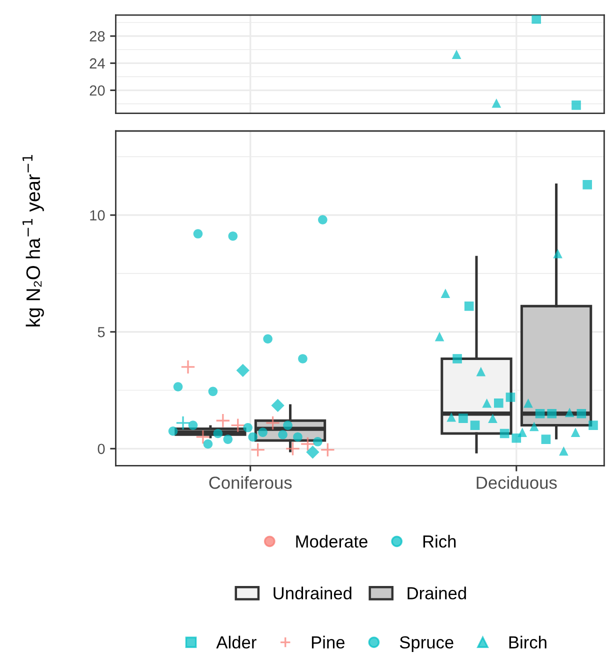 This screenshot has height=655, width=606. What do you see at coordinates (427, 644) in the screenshot?
I see `legend-label: Spruce` at bounding box center [427, 644].